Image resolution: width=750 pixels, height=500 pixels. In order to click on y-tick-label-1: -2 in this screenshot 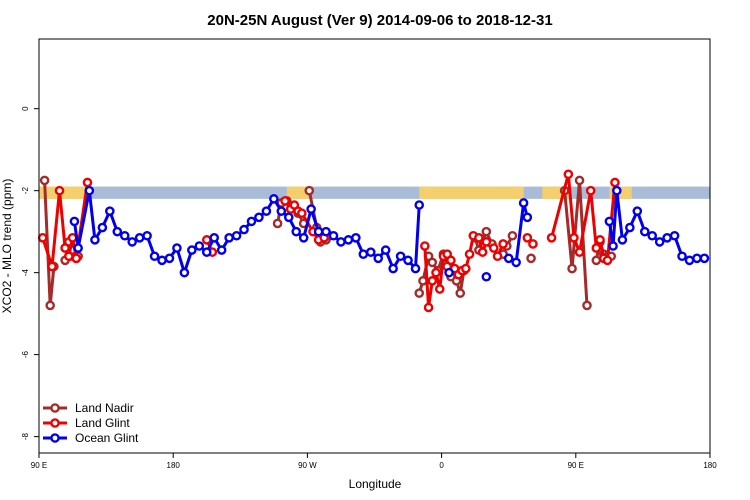, I will do `click(25, 191)`.